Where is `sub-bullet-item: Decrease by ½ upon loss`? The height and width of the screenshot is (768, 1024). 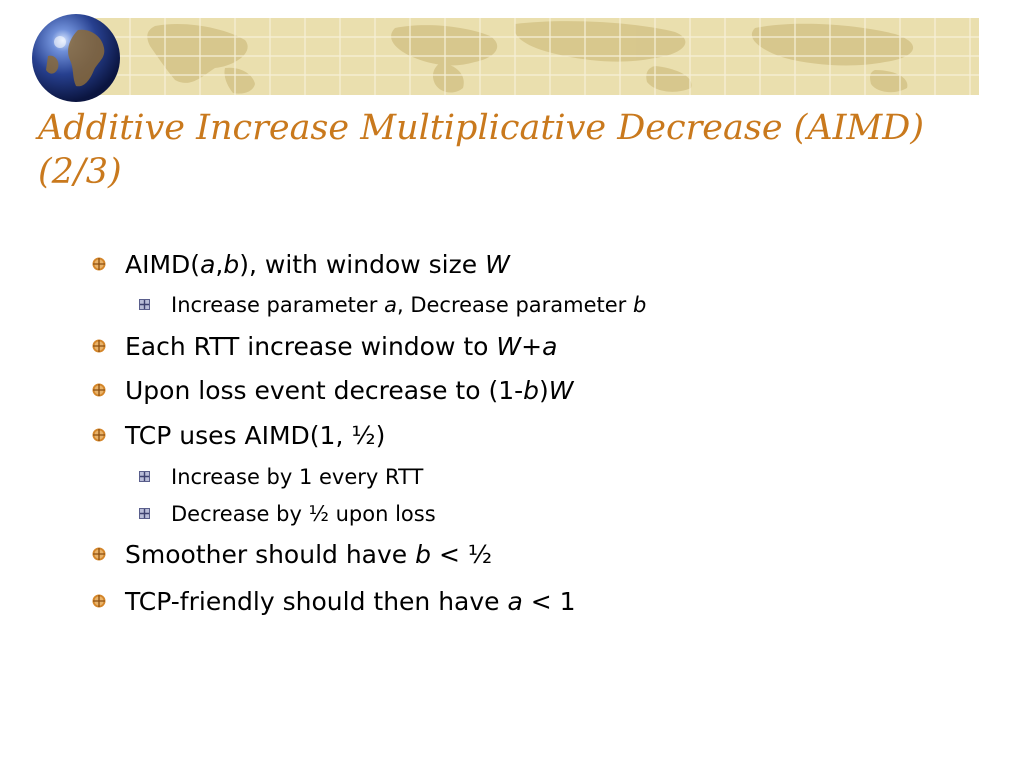
sub-bullet-item: Decrease by ½ upon loss is located at coordinates (287, 514).